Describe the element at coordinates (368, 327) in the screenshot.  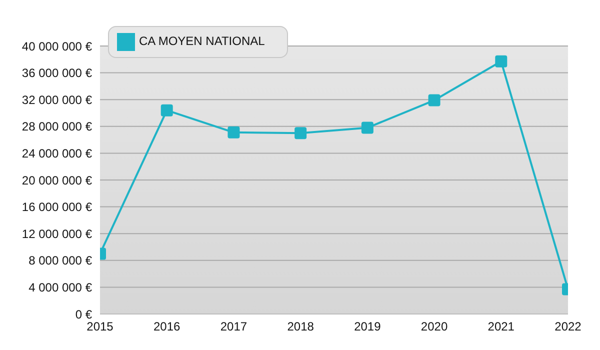
I see `x-tick-label: 2019` at that location.